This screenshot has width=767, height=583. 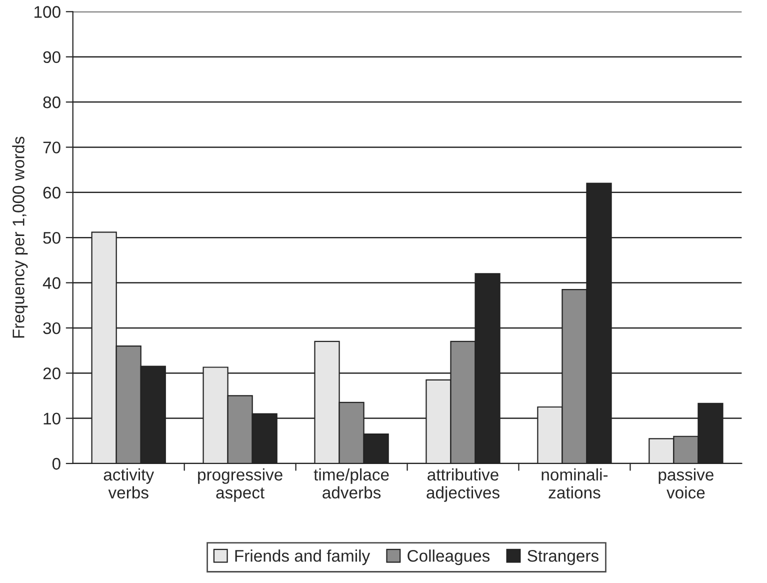 I want to click on x-tick-label: activity verbs, so click(x=129, y=483).